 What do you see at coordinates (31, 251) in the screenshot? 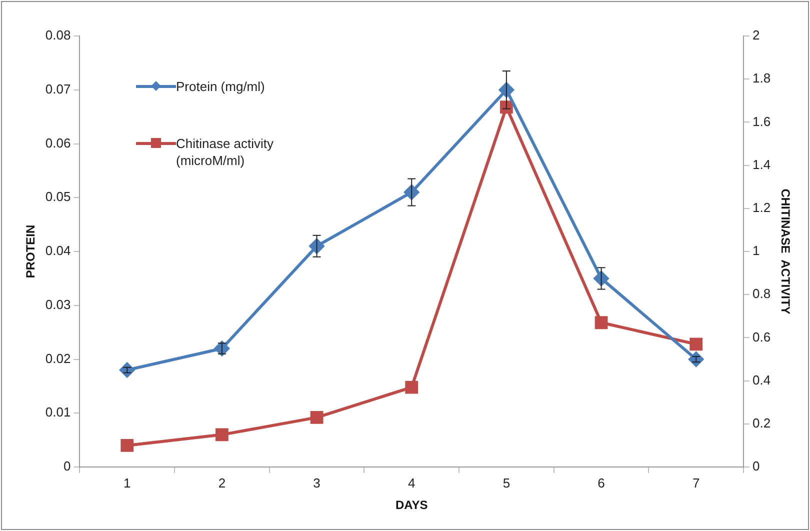
I see `y-axis-title: PROTEIN` at bounding box center [31, 251].